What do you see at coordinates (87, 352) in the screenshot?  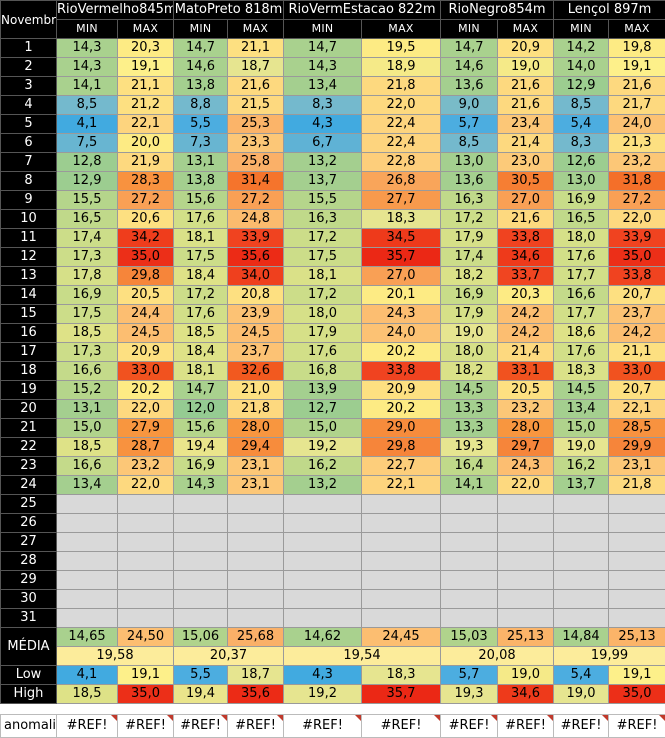 I see `cell: 17,3` at bounding box center [87, 352].